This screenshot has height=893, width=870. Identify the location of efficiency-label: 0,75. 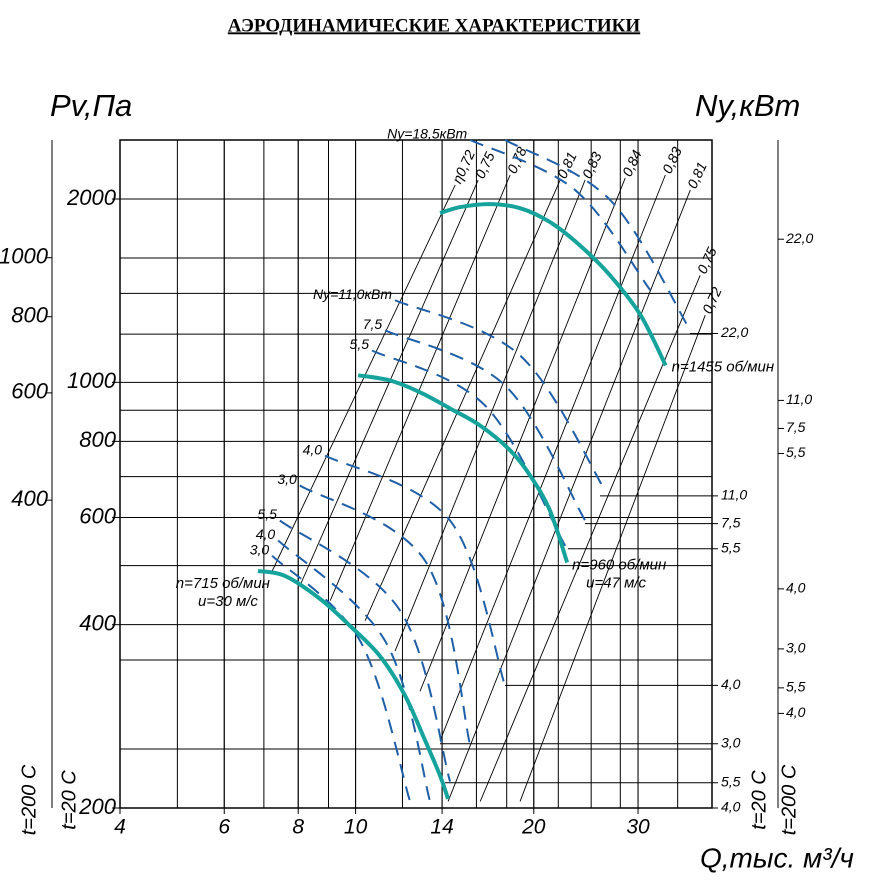
(707, 260).